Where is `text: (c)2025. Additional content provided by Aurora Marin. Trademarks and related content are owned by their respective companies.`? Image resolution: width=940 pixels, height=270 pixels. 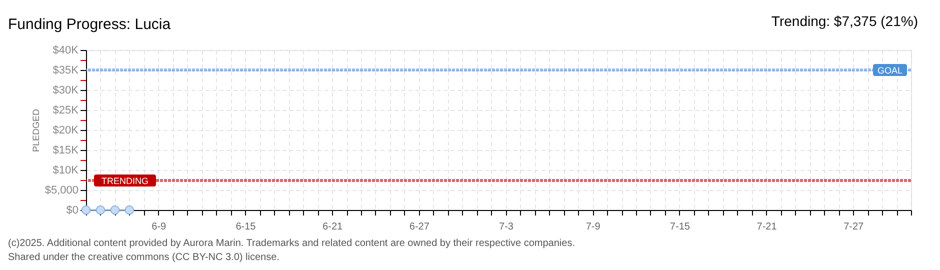
text: (c)2025. Additional content provided by Aurora Marin. Trademarks and related content are owned by their respective companies. is located at coordinates (291, 243).